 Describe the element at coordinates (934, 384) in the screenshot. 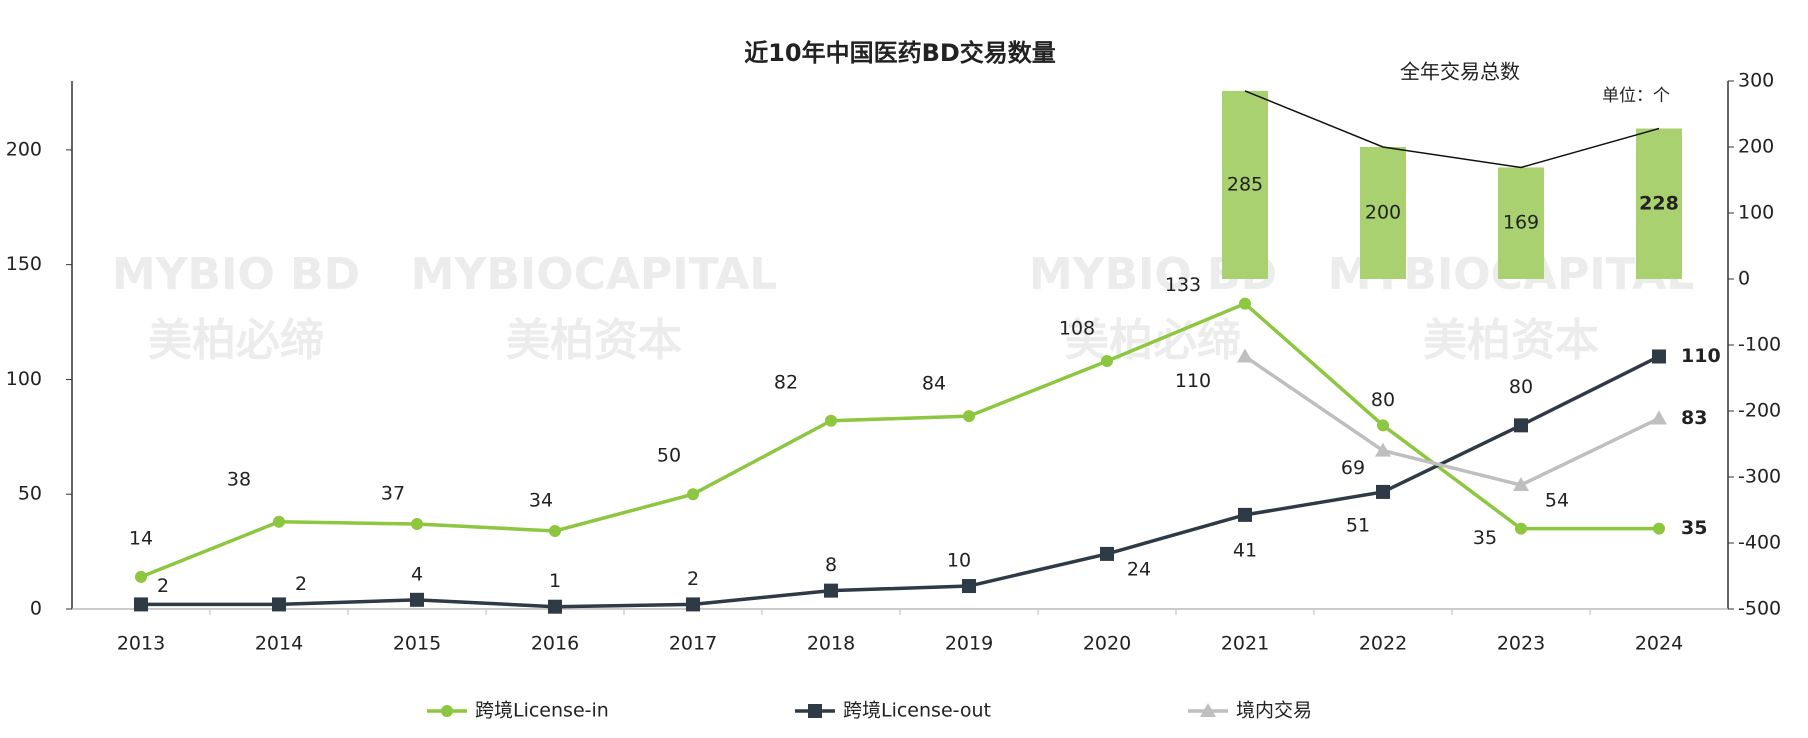

I see `data-label: 84` at that location.